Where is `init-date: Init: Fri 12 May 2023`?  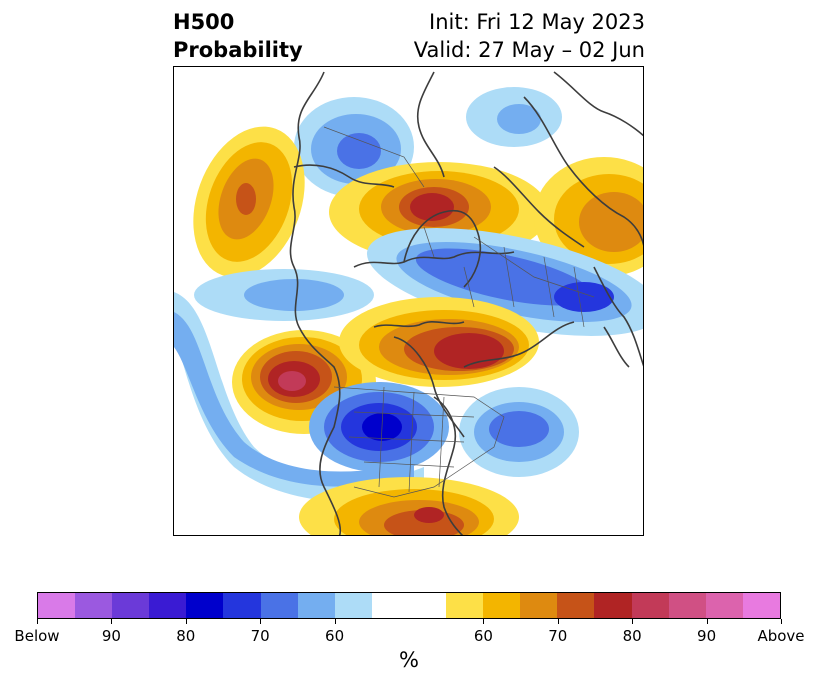
init-date: Init: Fri 12 May 2023 is located at coordinates (537, 22).